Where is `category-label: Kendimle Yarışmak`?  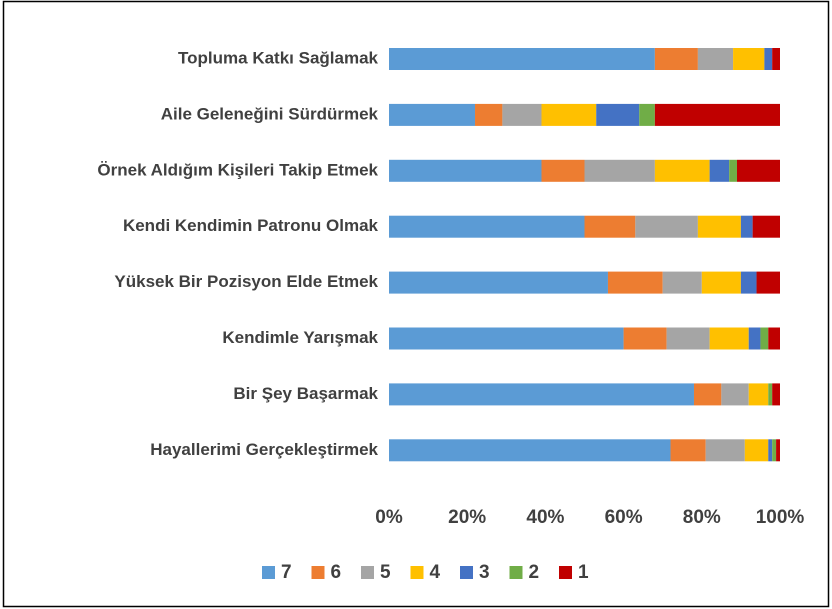 category-label: Kendimle Yarışmak is located at coordinates (300, 337).